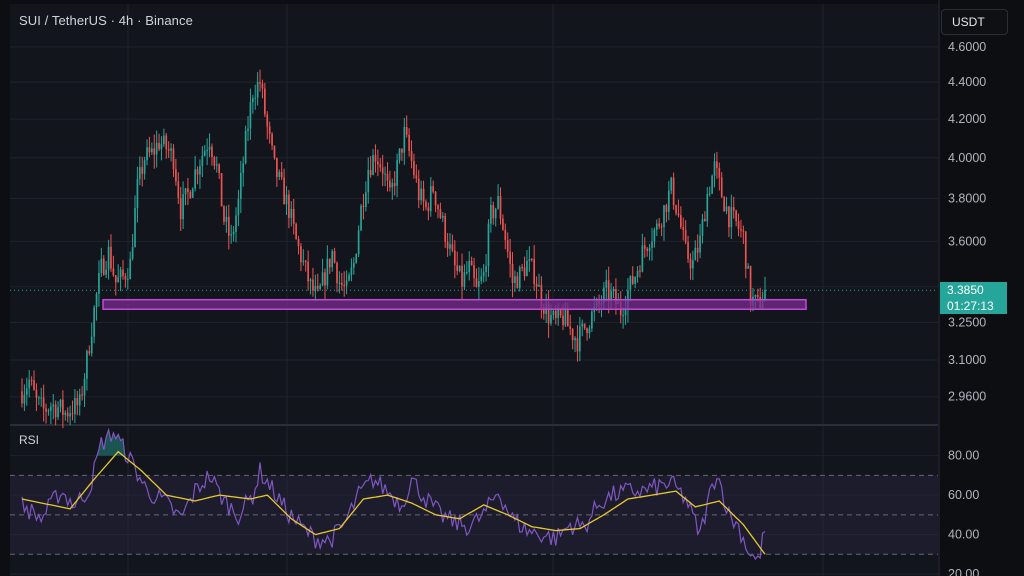 The image size is (1024, 576). What do you see at coordinates (973, 306) in the screenshot?
I see `bar-countdown-tag: 01:27:13` at bounding box center [973, 306].